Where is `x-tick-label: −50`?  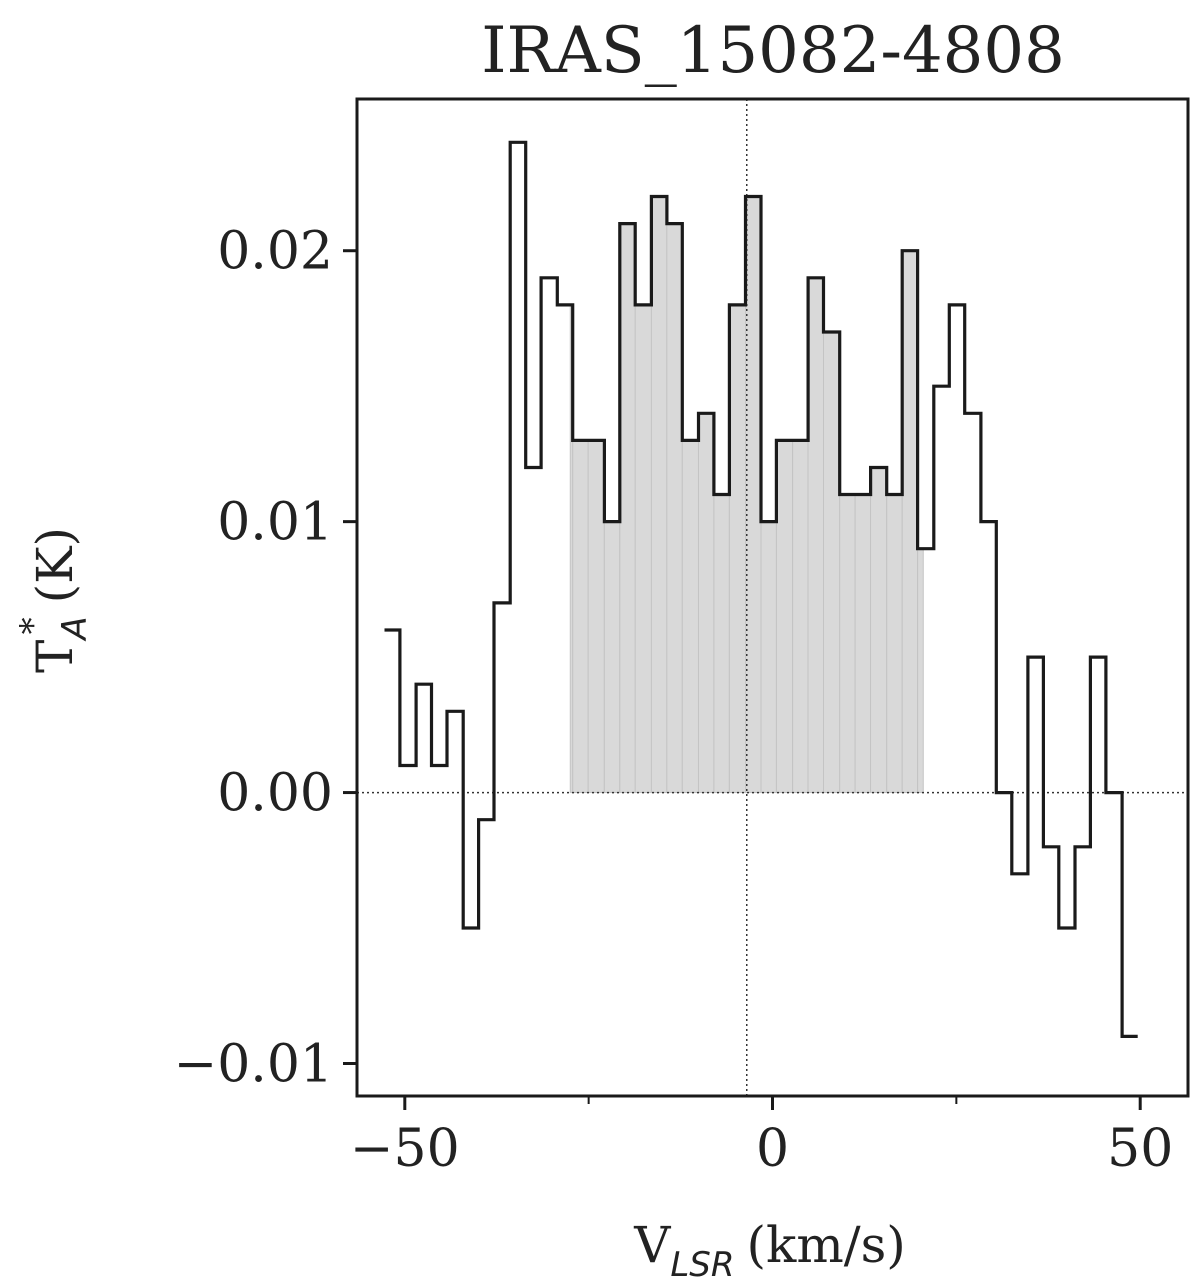 x-tick-label: −50 is located at coordinates (405, 1149).